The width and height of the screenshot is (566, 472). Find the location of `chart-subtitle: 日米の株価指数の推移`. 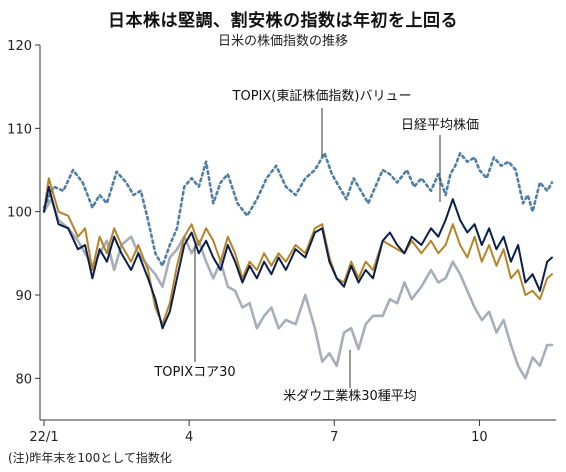

chart-subtitle: 日米の株価指数の推移 is located at coordinates (282, 41).